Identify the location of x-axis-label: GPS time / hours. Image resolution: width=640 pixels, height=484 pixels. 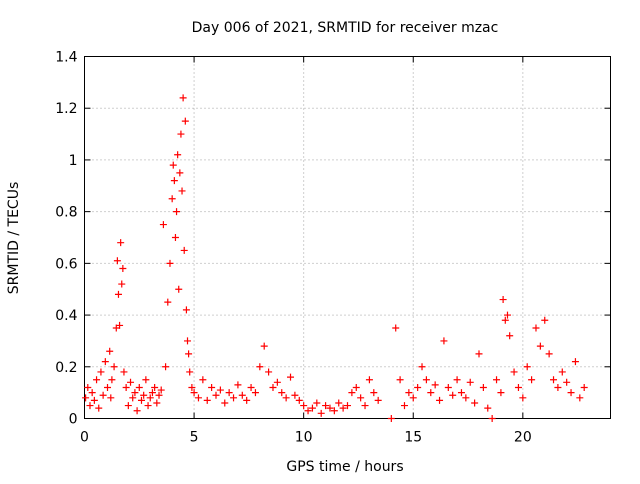
(344, 467).